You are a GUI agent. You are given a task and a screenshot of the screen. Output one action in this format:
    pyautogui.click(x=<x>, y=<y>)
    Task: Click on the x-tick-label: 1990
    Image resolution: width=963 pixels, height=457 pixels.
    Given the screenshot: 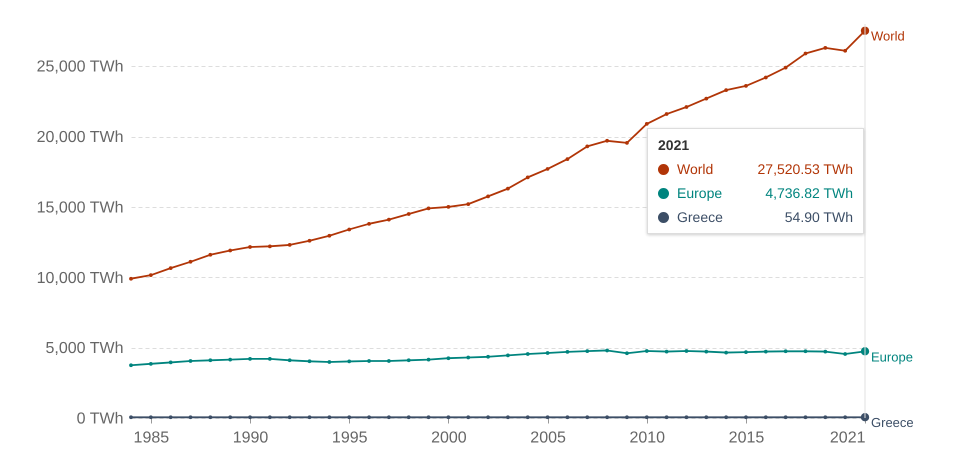 What is the action you would take?
    pyautogui.click(x=250, y=438)
    